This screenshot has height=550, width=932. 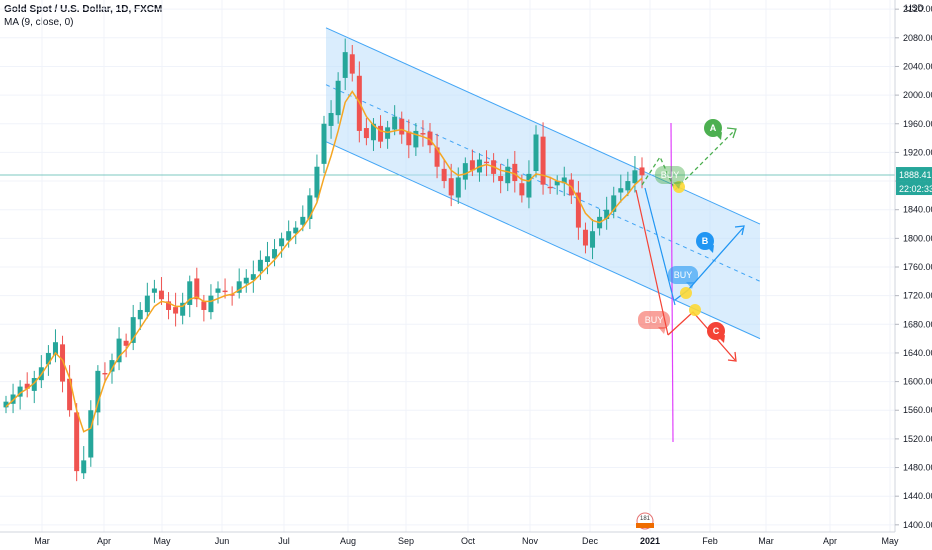 What do you see at coordinates (590, 541) in the screenshot?
I see `x-tick-label: Dec` at bounding box center [590, 541].